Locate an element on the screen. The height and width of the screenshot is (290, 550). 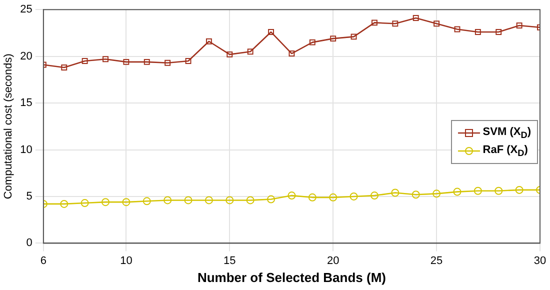
y-axis-title: Computational cost (seconds) is located at coordinates (8, 127).